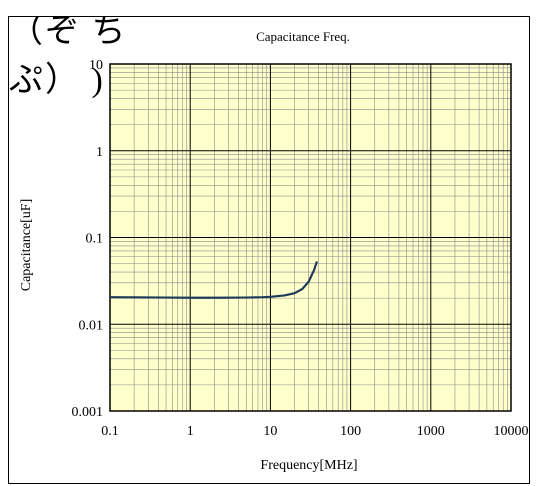 This screenshot has width=537, height=486. Describe the element at coordinates (308, 465) in the screenshot. I see `x-axis-label: Frequency[MHz]` at that location.